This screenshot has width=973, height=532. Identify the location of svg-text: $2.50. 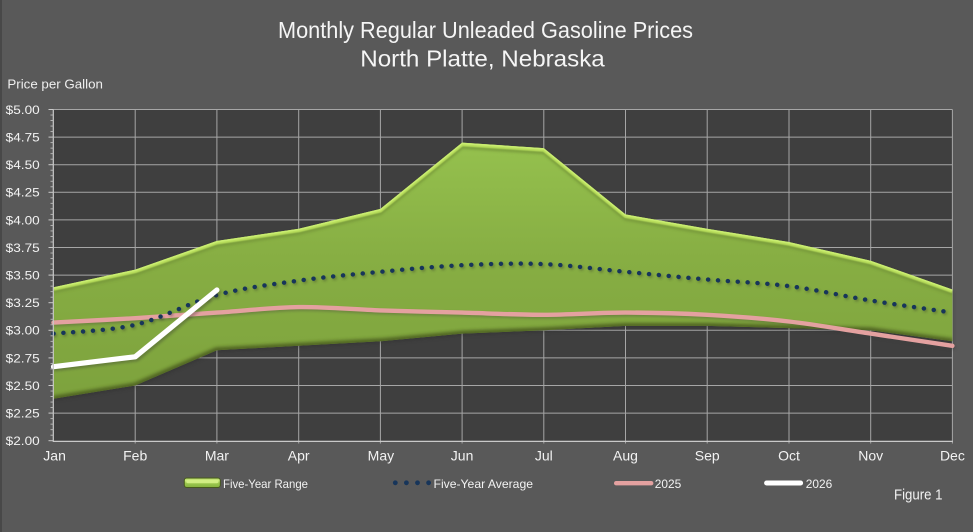
(23, 386).